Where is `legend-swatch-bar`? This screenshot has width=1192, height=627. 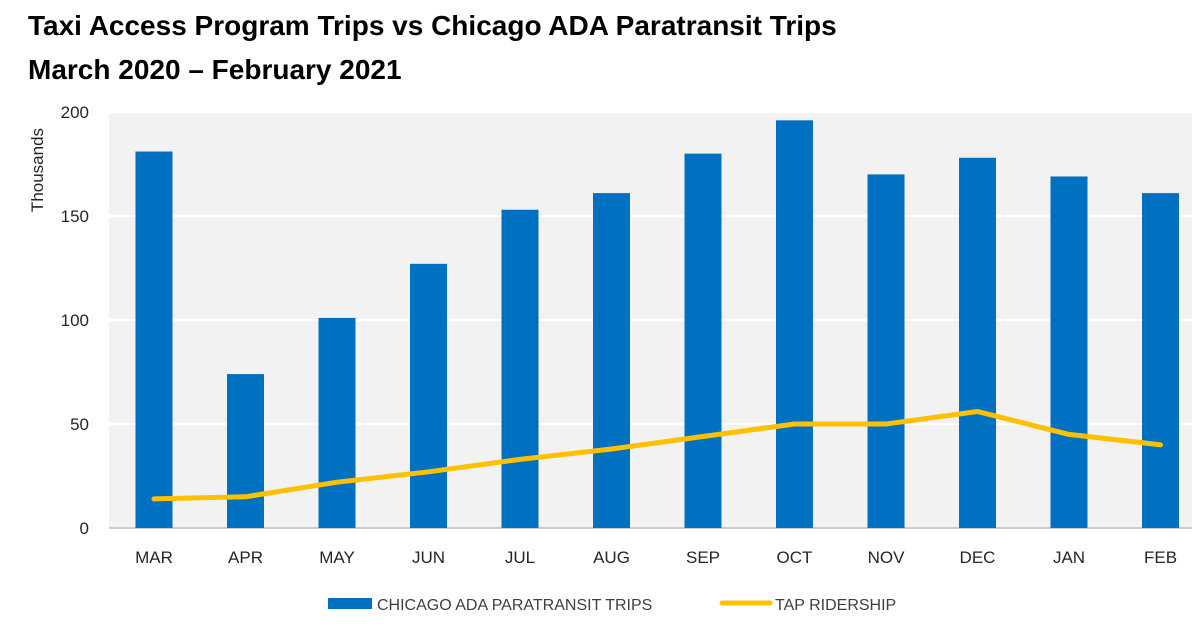 legend-swatch-bar is located at coordinates (350, 603).